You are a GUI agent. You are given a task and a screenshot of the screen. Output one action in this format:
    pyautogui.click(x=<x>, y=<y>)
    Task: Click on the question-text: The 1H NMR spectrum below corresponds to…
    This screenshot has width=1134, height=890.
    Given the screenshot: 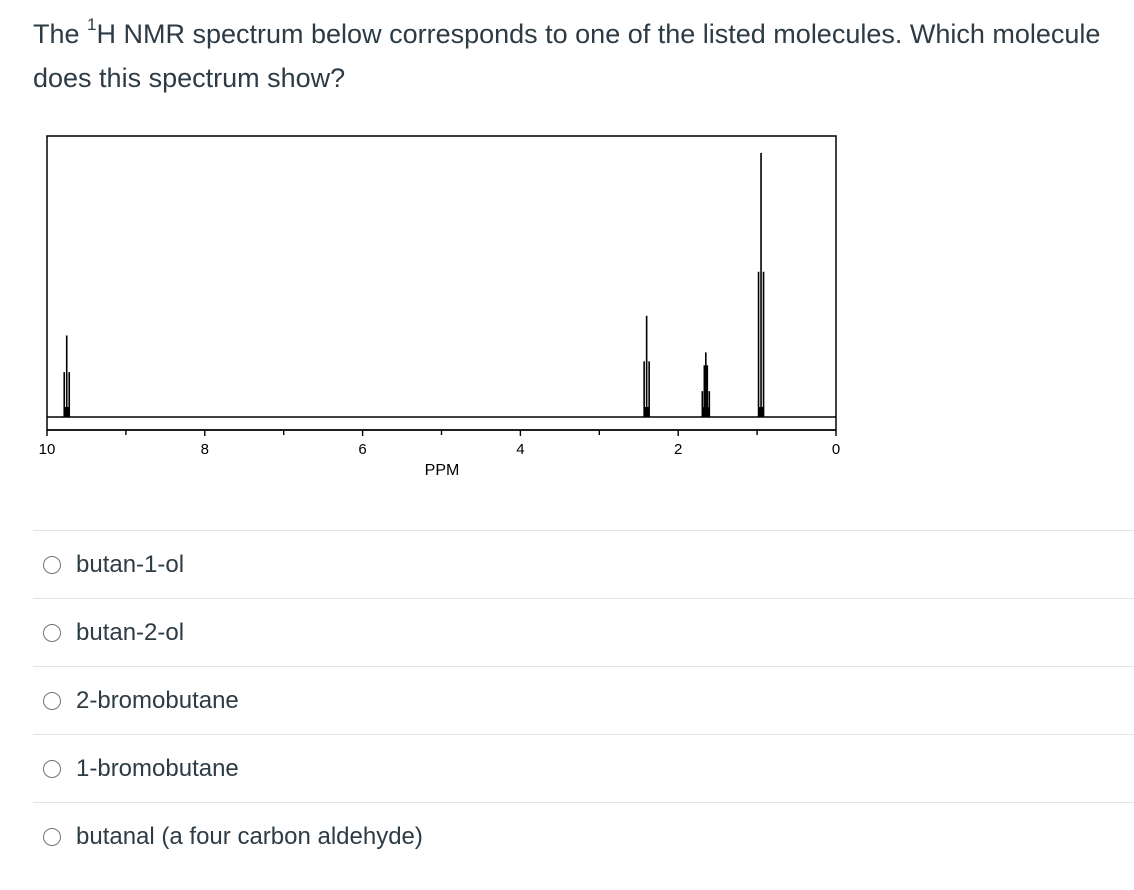 What is the action you would take?
    pyautogui.click(x=573, y=56)
    